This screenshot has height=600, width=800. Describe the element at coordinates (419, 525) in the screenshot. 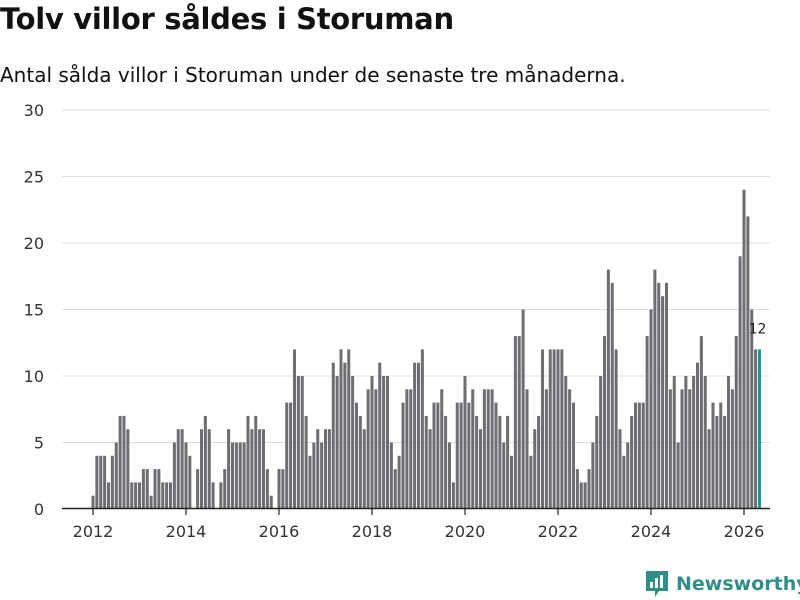

I see `x-axis-tick-labels: 2012 2014 2016 2018 2020 2022 2024 2026` at that location.